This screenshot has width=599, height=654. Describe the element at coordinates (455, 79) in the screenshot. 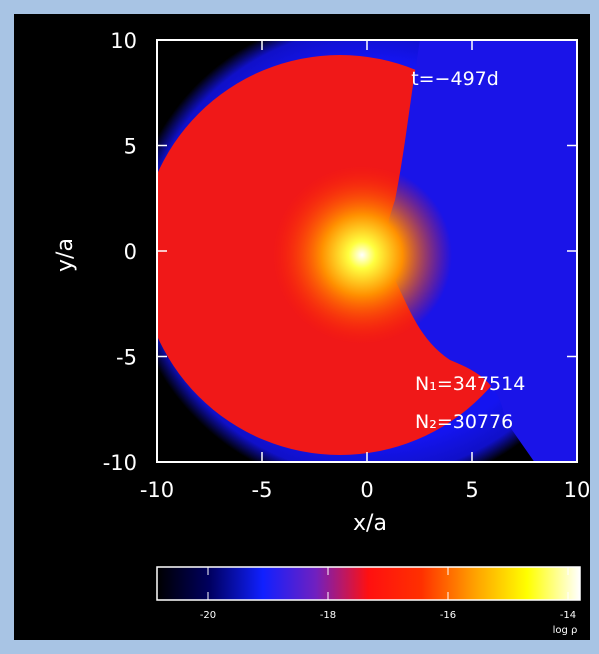

I see `annotation: t=−497d` at that location.